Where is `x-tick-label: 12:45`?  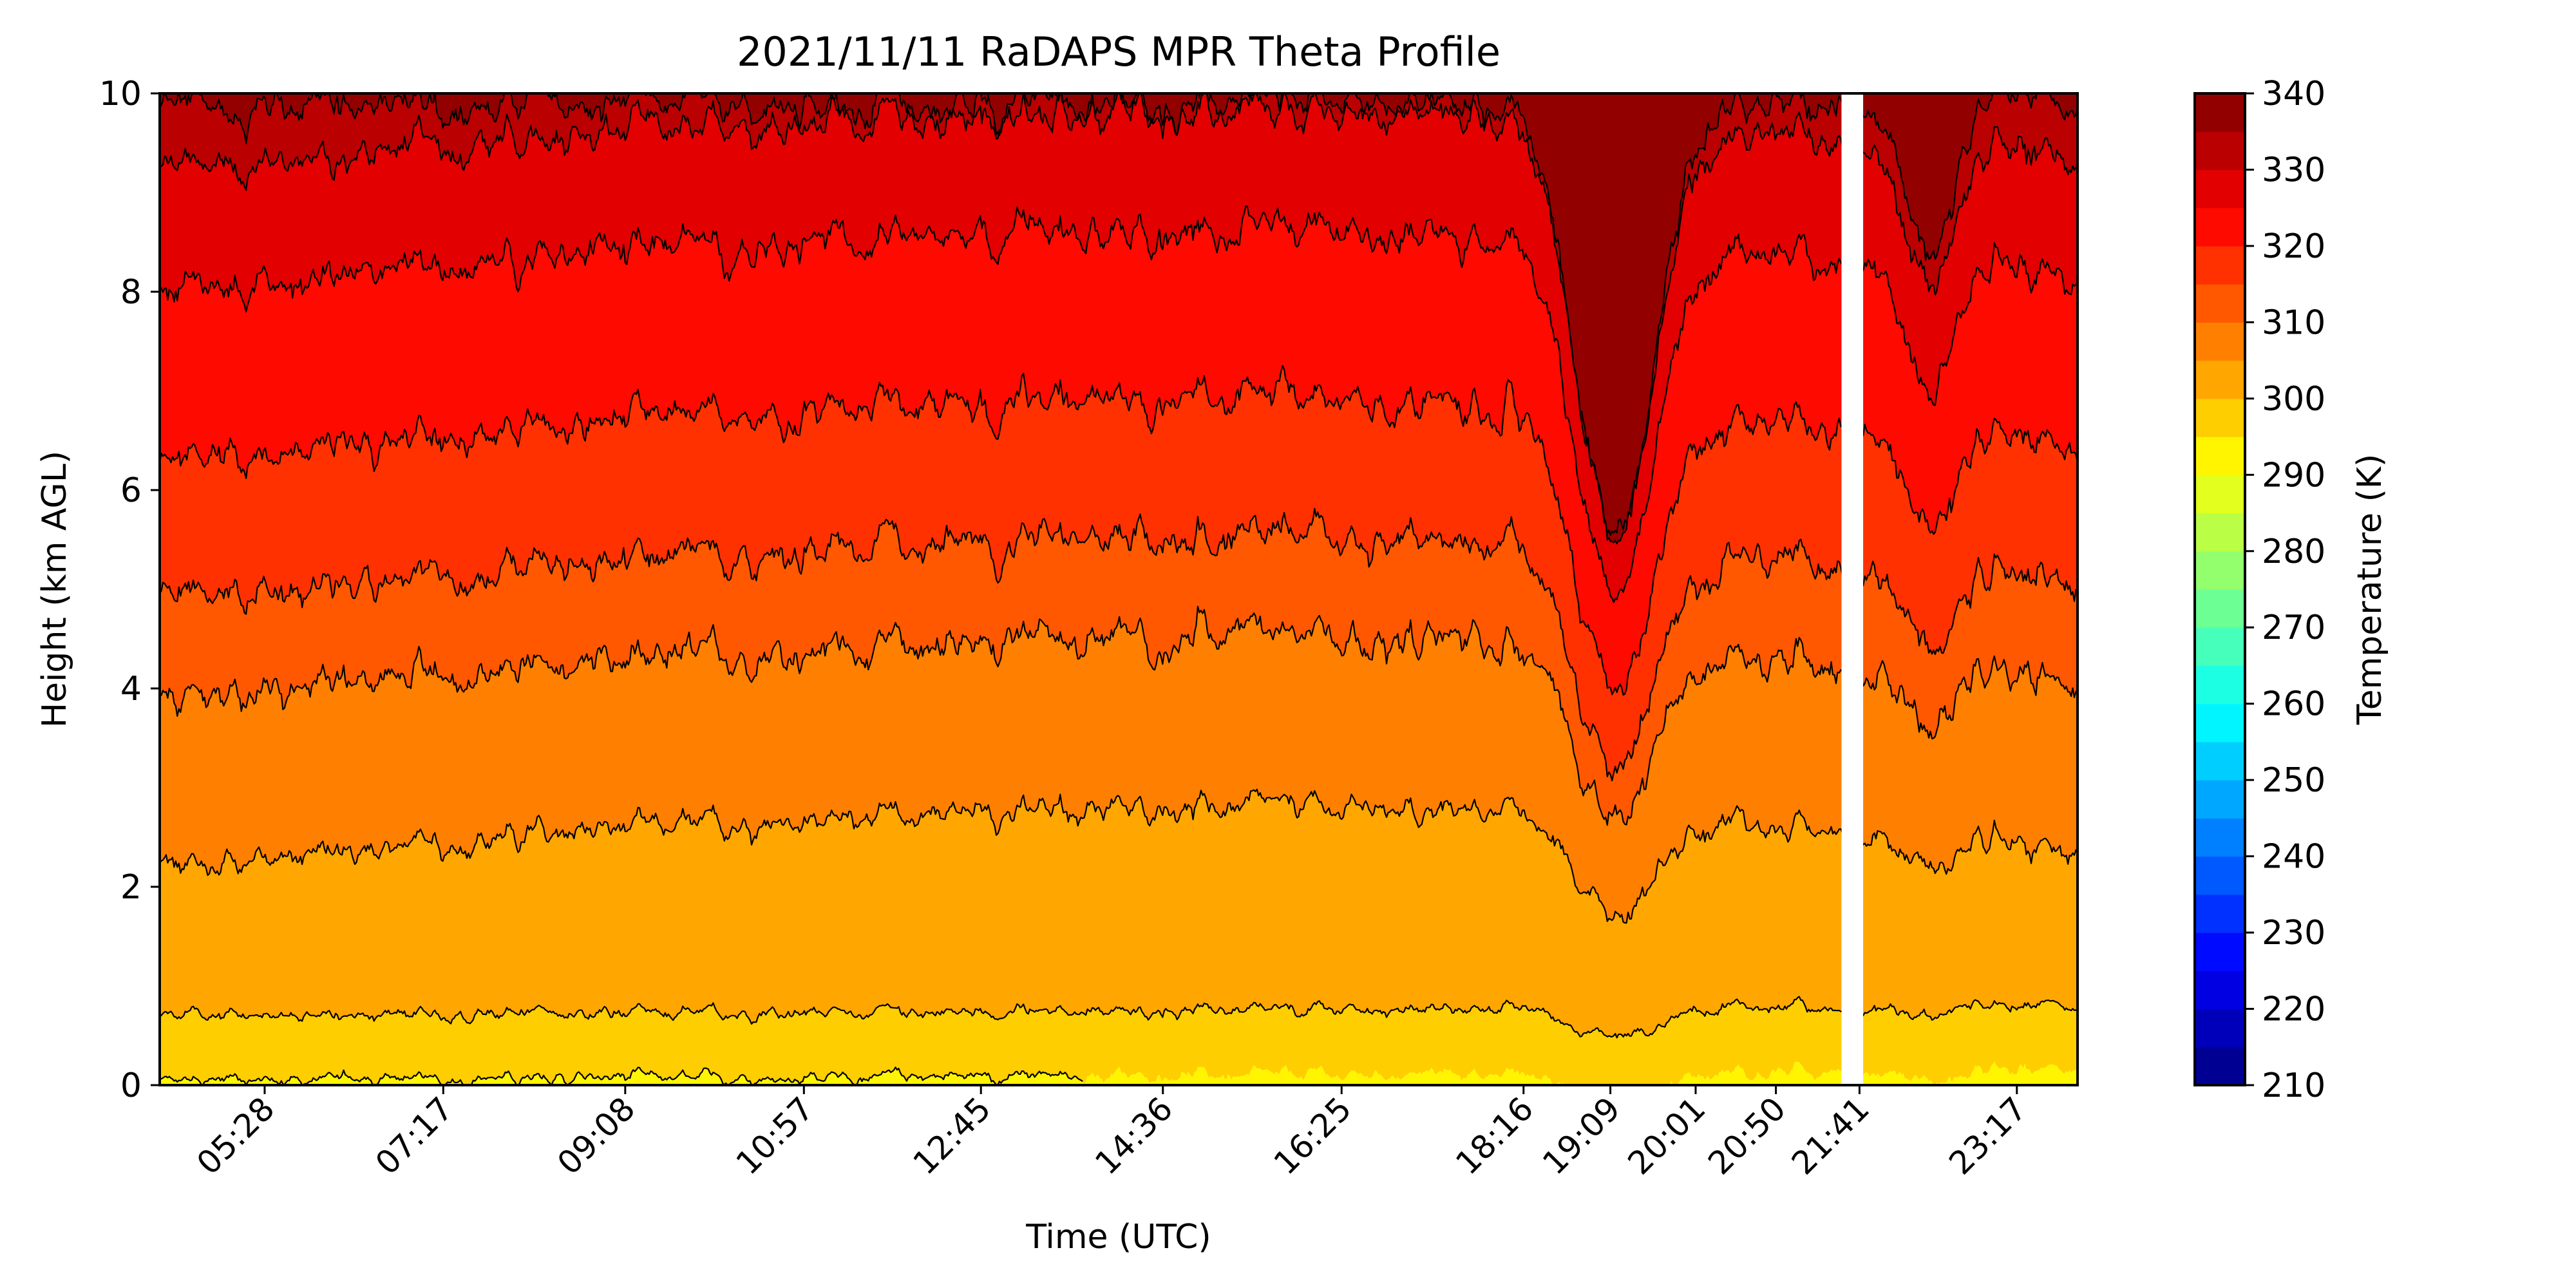
x-tick-label: 12:45 is located at coordinates (952, 1136).